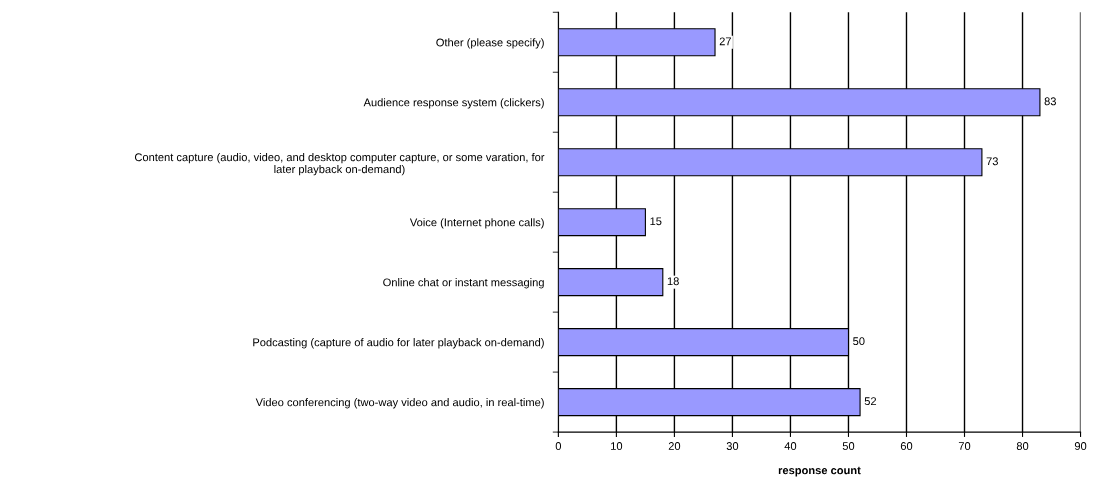 This screenshot has width=1097, height=491. I want to click on data-label: 15, so click(656, 221).